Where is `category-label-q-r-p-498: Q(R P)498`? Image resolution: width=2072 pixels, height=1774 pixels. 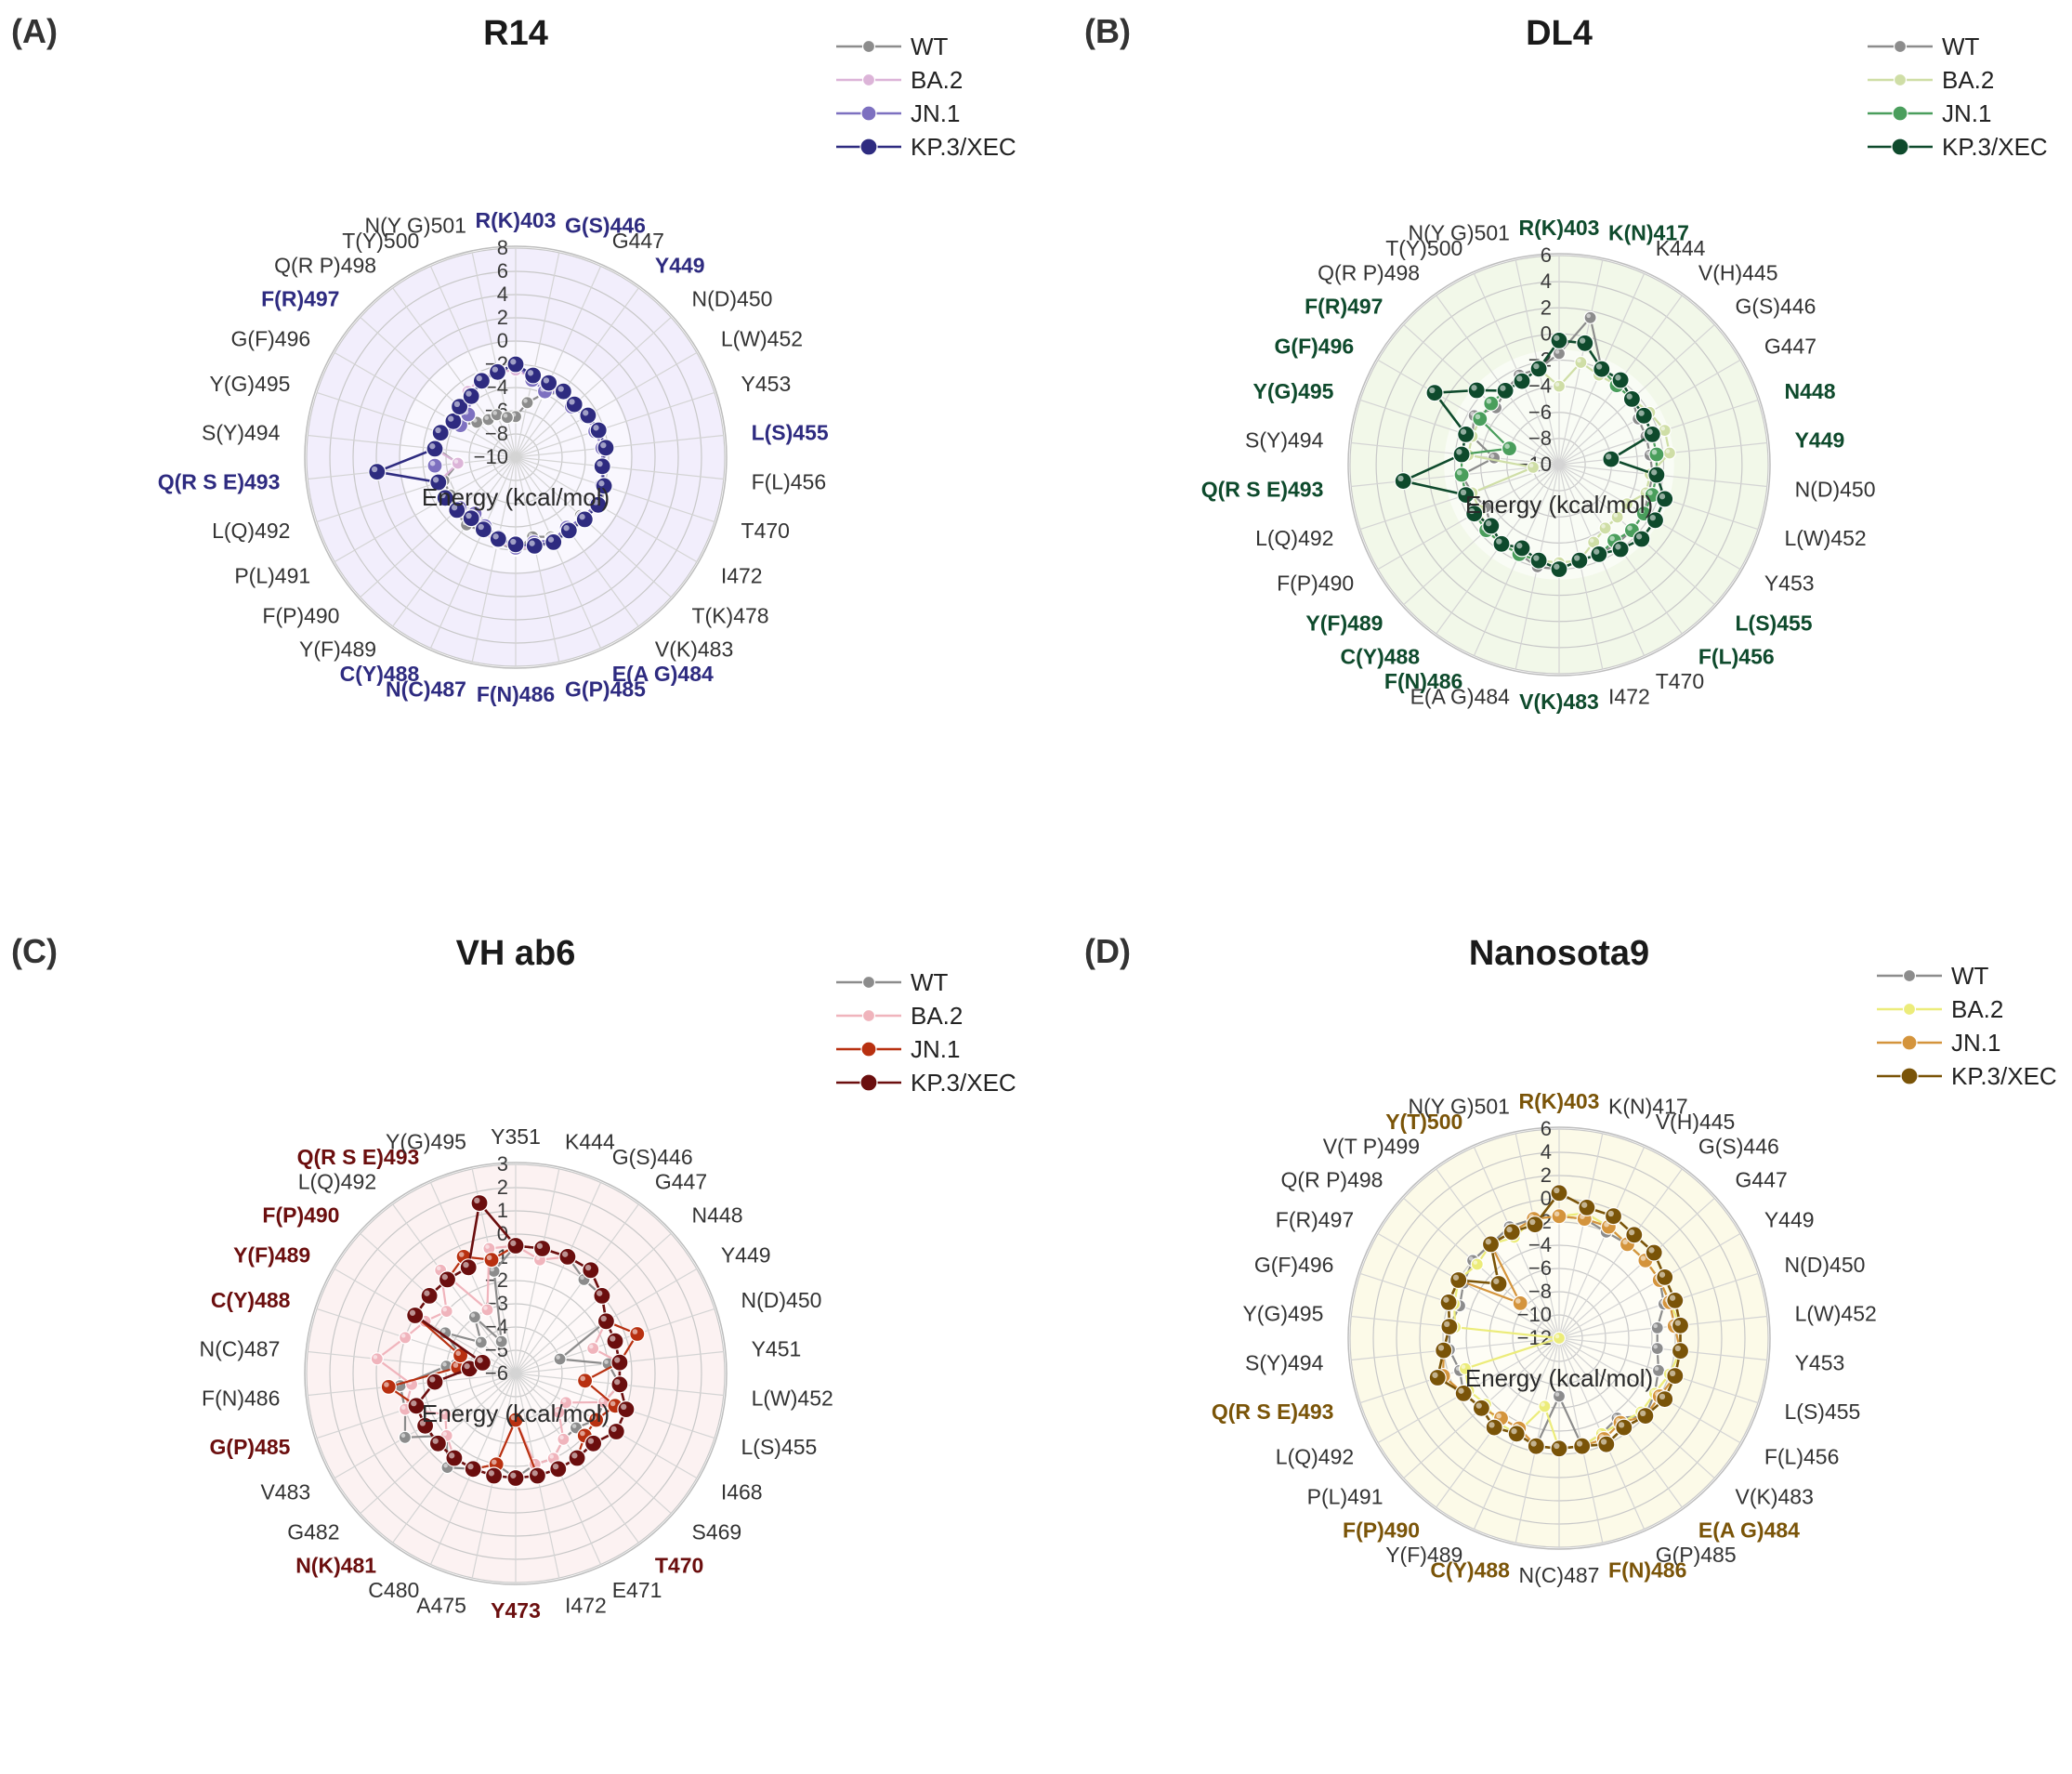
category-label-q-r-p-498: Q(R P)498 is located at coordinates (325, 266).